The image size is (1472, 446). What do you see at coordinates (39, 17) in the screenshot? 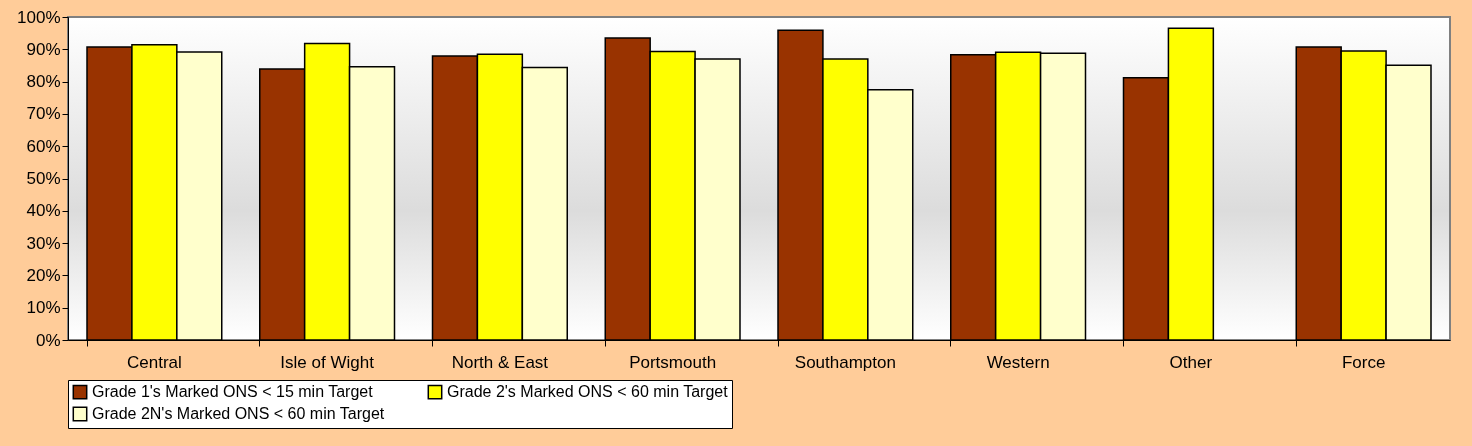
I see `y-tick-label: 100%` at bounding box center [39, 17].